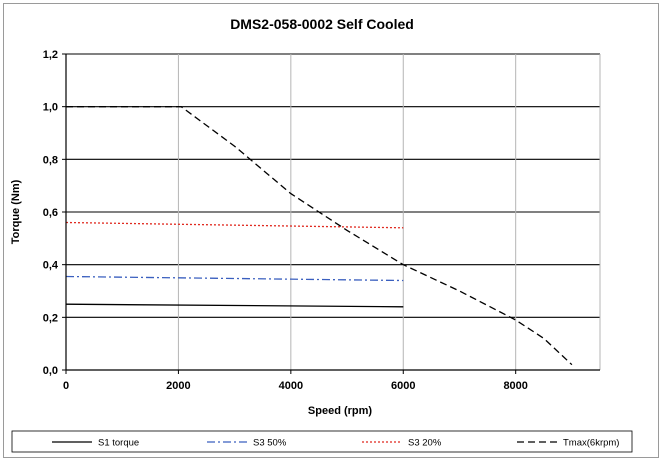 Image resolution: width=665 pixels, height=464 pixels. What do you see at coordinates (118, 443) in the screenshot?
I see `legend-label-0: S1 torque` at bounding box center [118, 443].